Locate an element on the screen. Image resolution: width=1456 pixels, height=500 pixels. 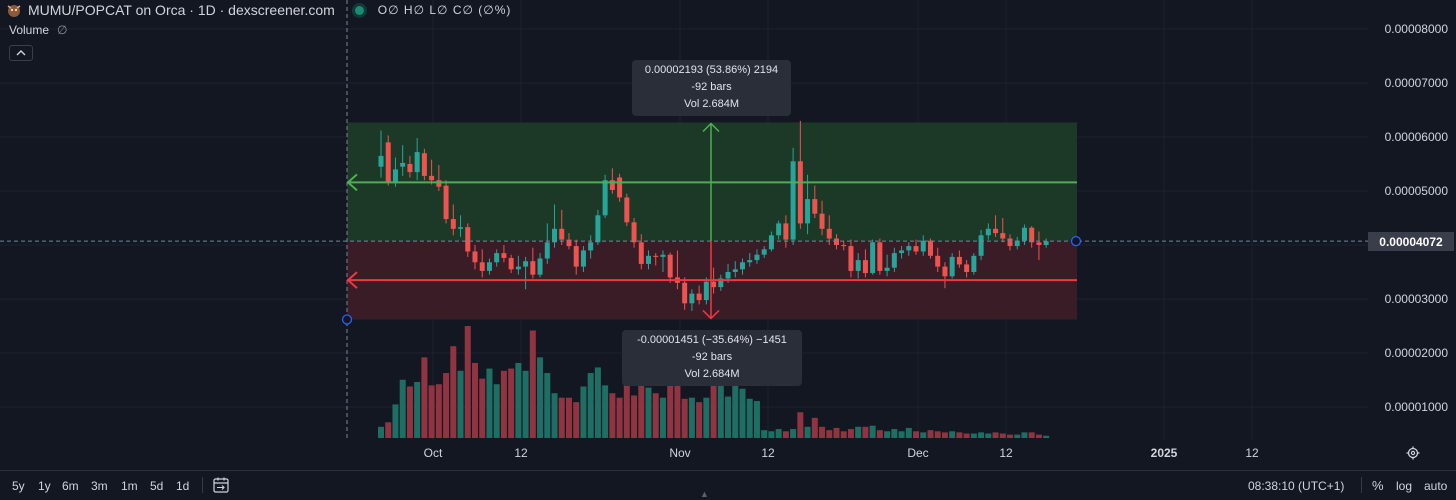
timeframe-1y-button: 1y is located at coordinates (44, 486).